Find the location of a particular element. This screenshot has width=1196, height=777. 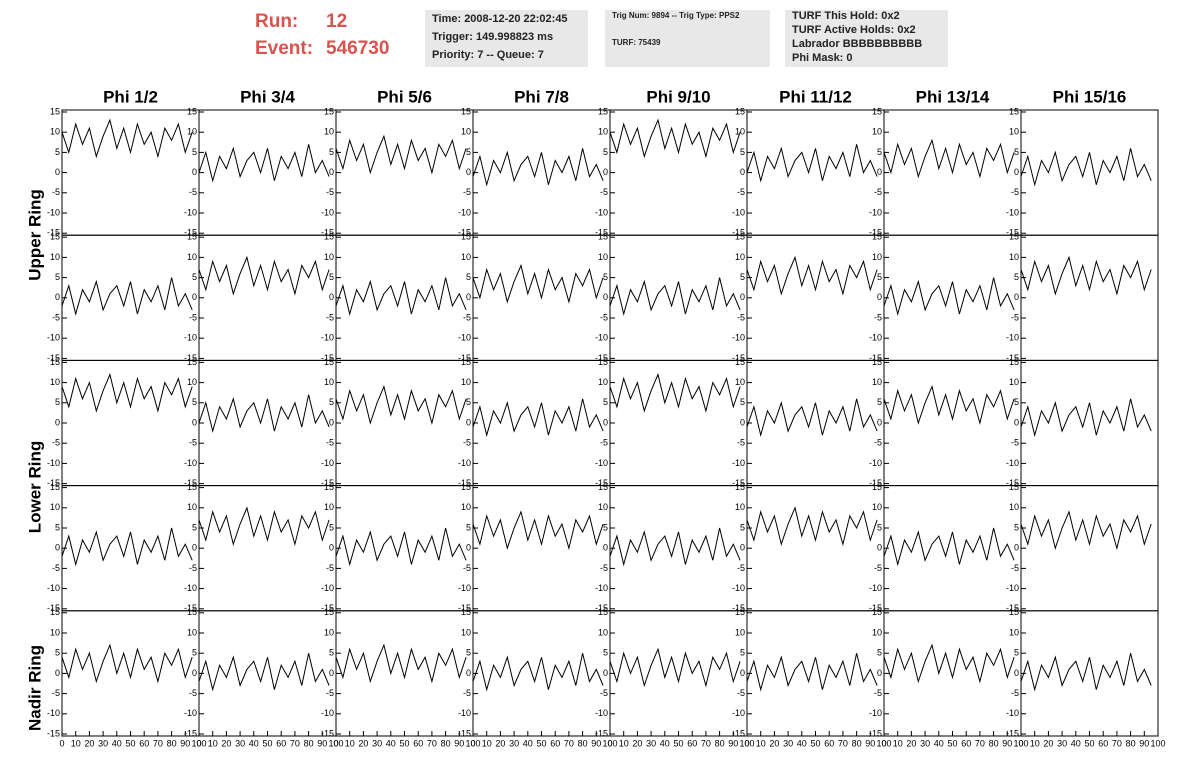

x-tick-label: 100 is located at coordinates (609, 743).